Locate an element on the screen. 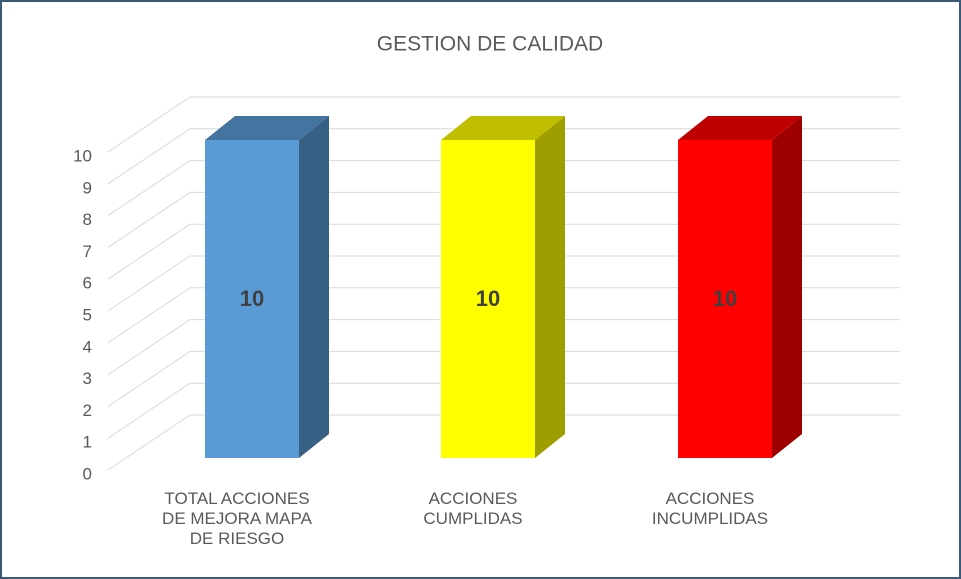 Image resolution: width=961 pixels, height=579 pixels. y-tick-label: 7 is located at coordinates (87, 251).